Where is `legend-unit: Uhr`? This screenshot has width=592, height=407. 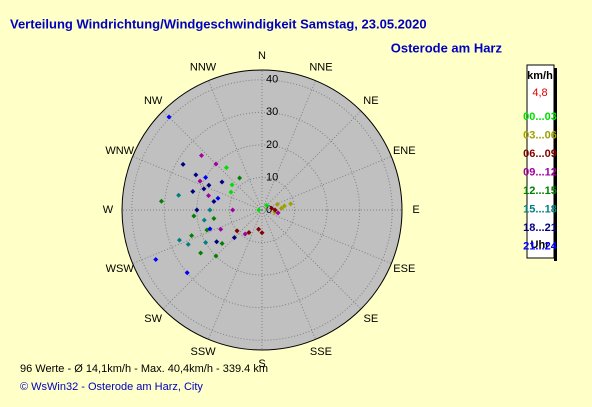
legend-unit: Uhr is located at coordinates (541, 245).